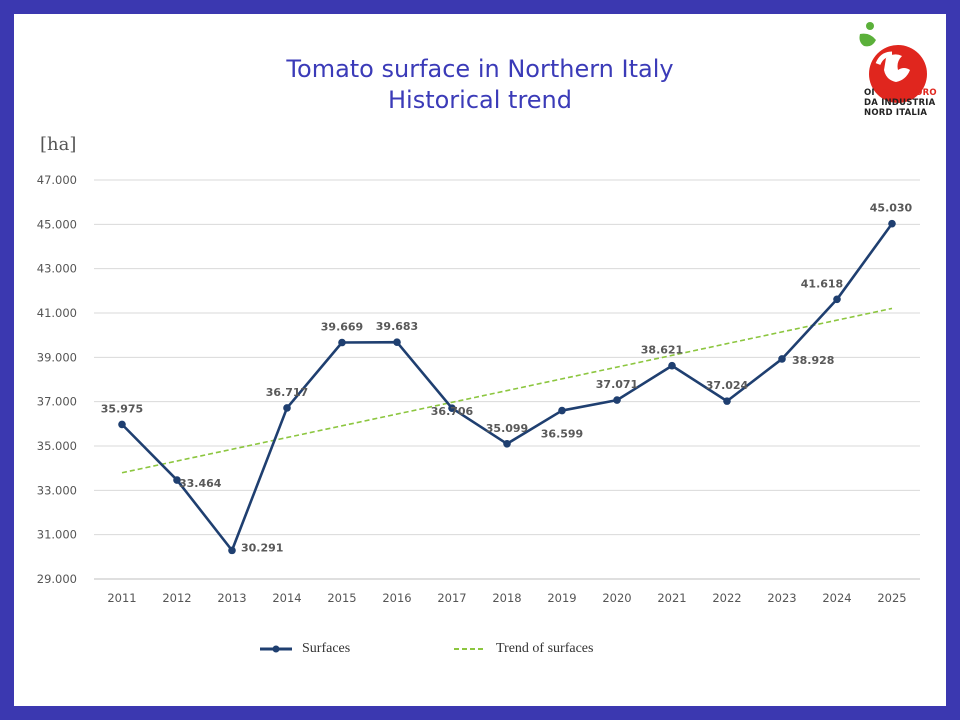 The height and width of the screenshot is (720, 960). I want to click on logo-text-pomodoro: POMODORO, so click(907, 93).